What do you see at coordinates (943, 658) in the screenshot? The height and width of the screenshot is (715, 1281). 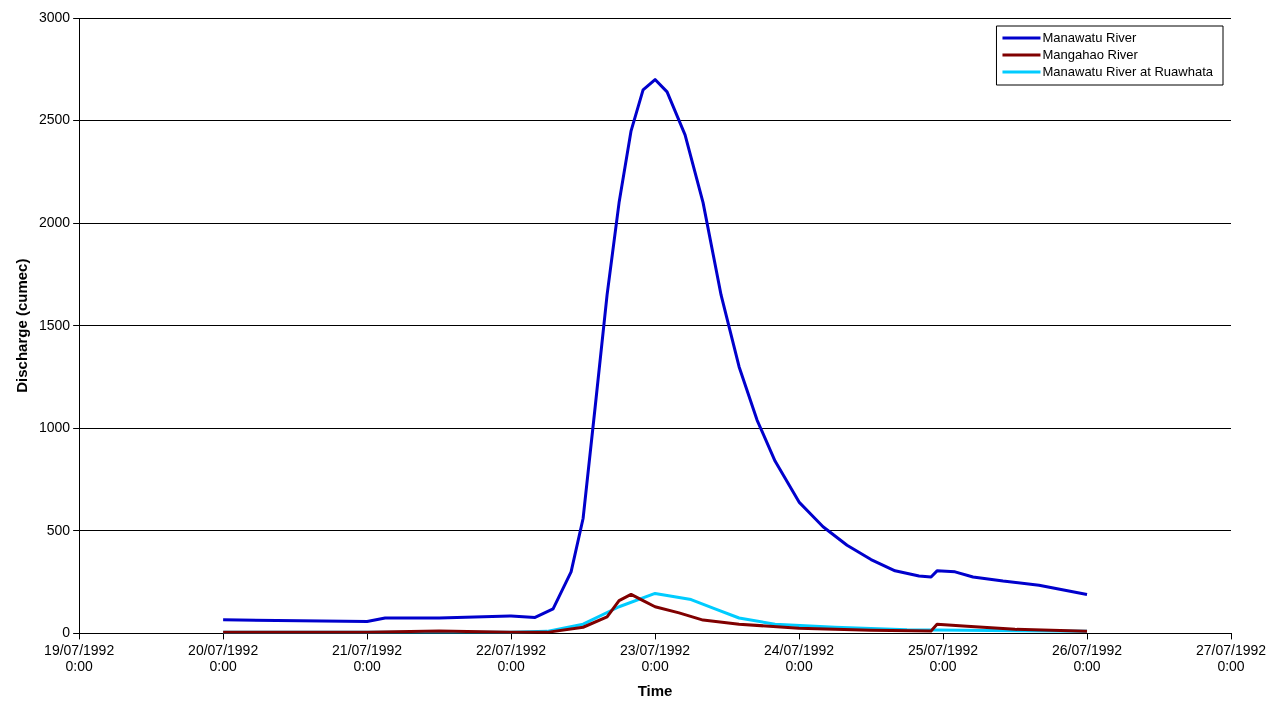 I see `x-tick-label: 25/07/1992 0:00` at bounding box center [943, 658].